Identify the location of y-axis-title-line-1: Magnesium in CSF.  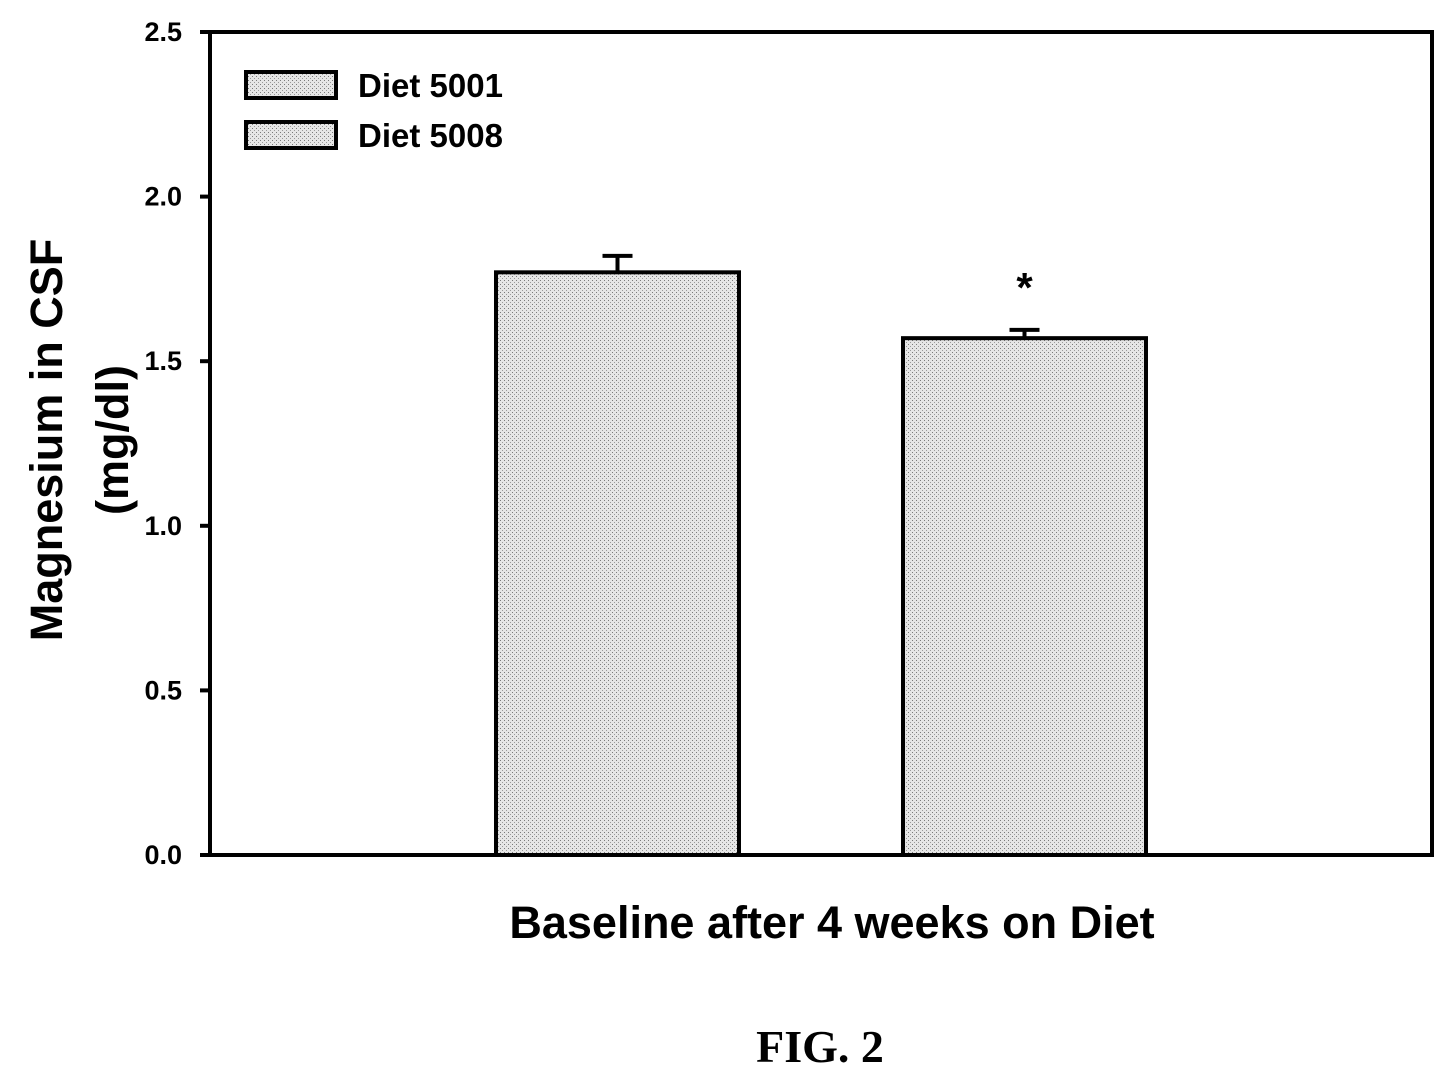
(46, 440).